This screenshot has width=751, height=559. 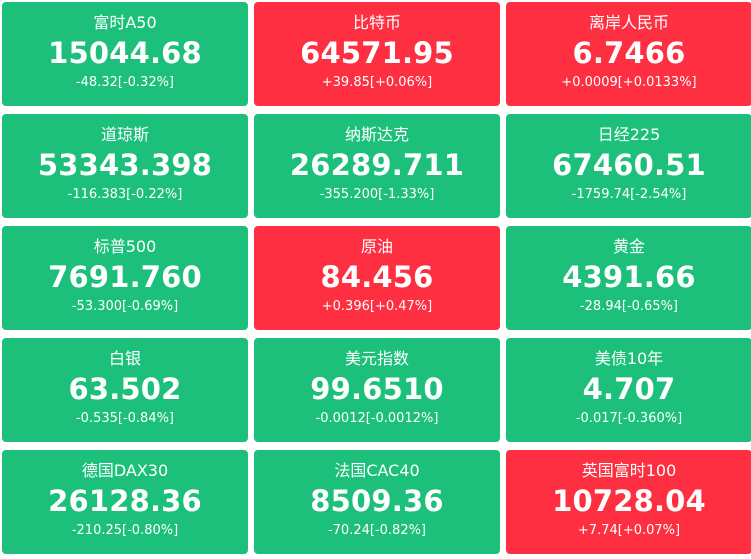 What do you see at coordinates (124, 134) in the screenshot?
I see `quote-name: 道琼斯` at bounding box center [124, 134].